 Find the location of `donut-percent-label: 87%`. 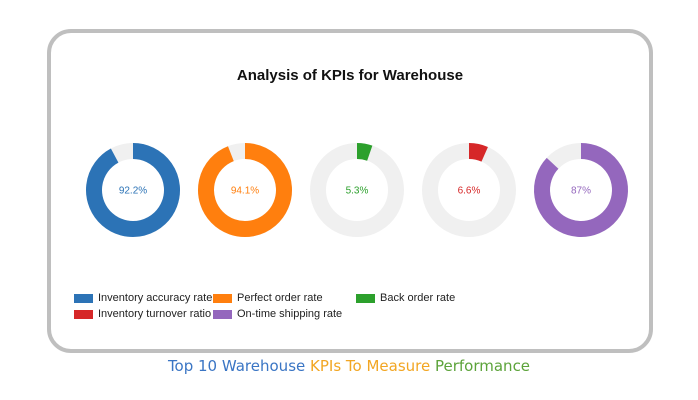

donut-percent-label: 87% is located at coordinates (581, 191).